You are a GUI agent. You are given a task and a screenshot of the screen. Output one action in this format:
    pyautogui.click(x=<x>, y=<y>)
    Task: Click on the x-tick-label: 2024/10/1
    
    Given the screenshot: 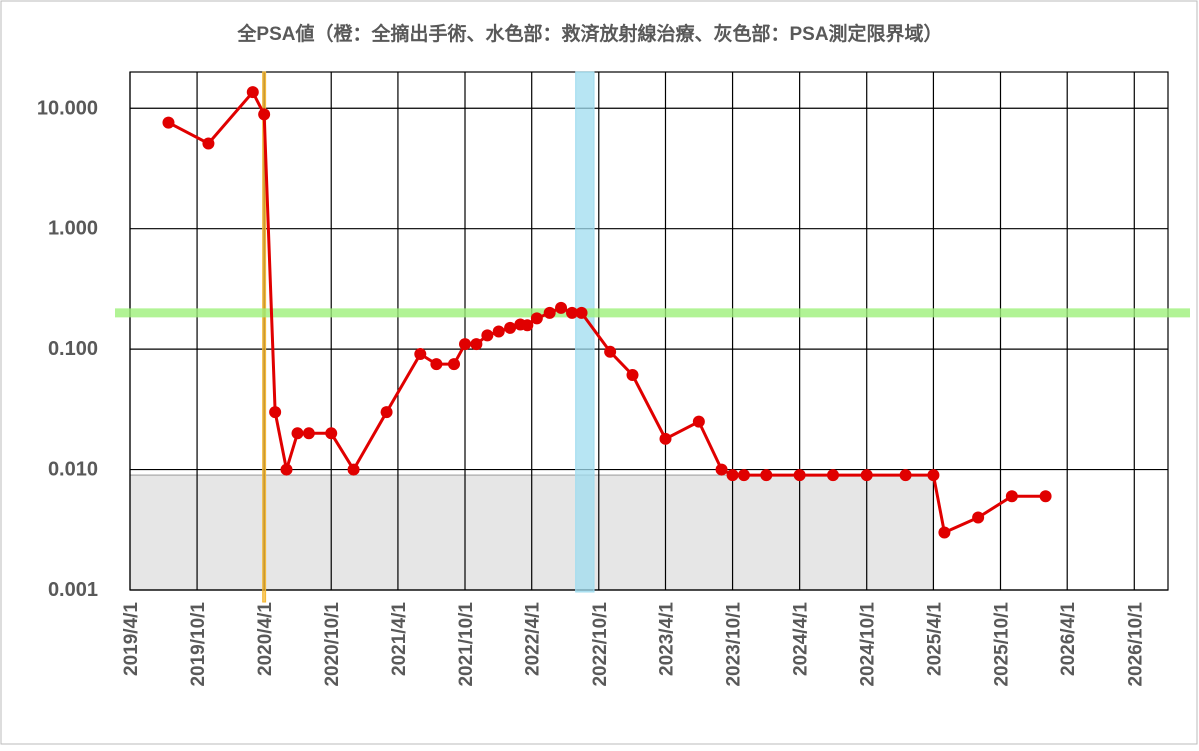 What is the action you would take?
    pyautogui.click(x=868, y=644)
    